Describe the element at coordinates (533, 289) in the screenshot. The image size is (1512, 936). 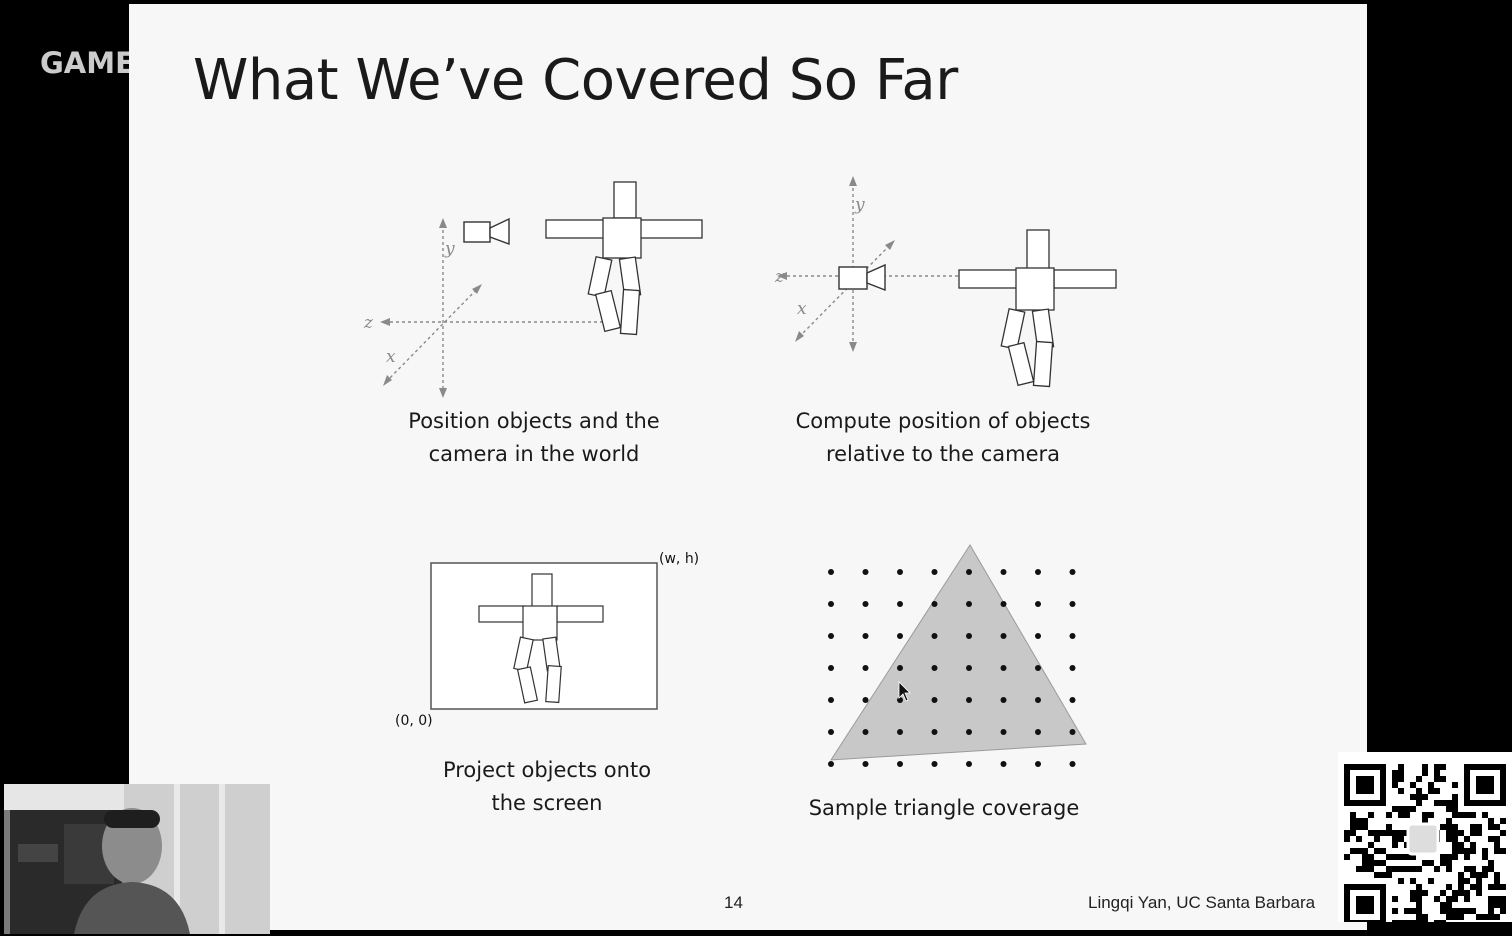
I see `world-space-illustration: y z x` at that location.